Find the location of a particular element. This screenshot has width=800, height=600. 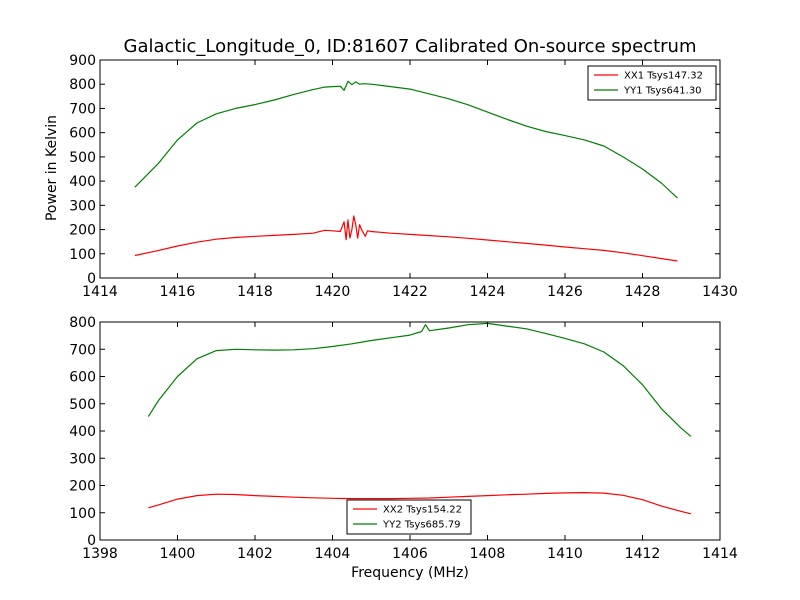

y-axis-label: Power in Kelvin is located at coordinates (52, 168).